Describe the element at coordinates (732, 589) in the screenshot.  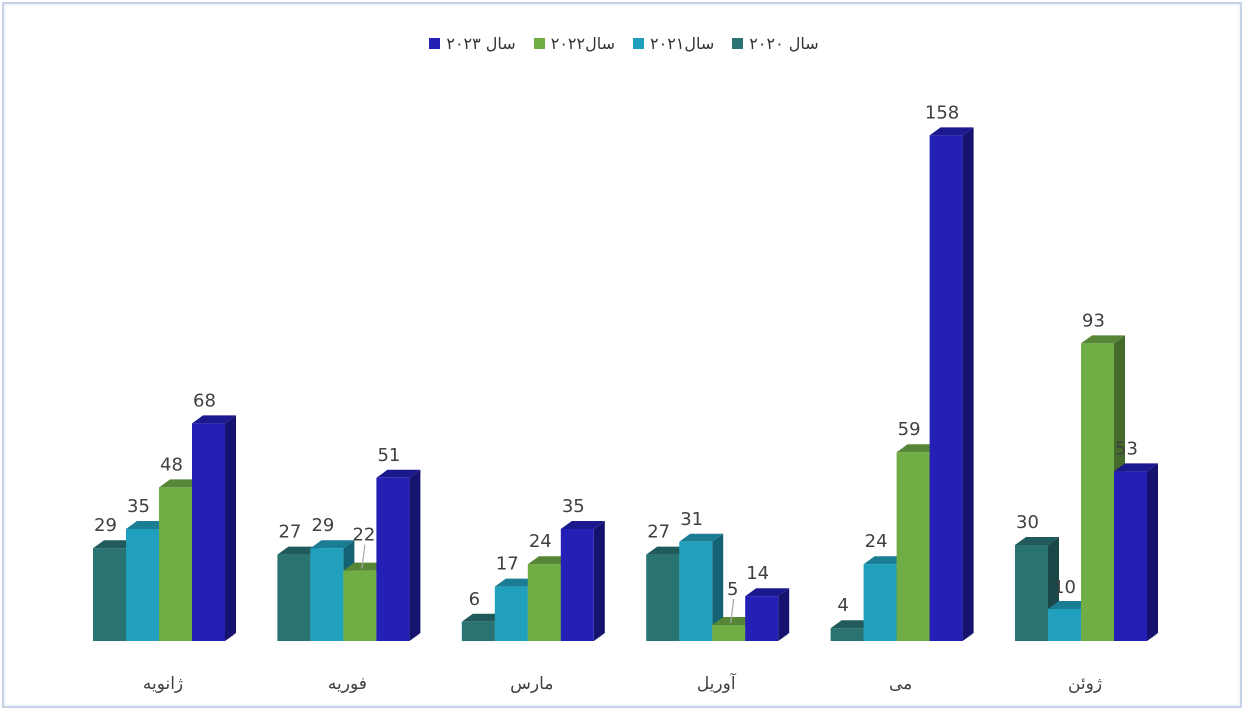
I see `data-label: 5` at that location.